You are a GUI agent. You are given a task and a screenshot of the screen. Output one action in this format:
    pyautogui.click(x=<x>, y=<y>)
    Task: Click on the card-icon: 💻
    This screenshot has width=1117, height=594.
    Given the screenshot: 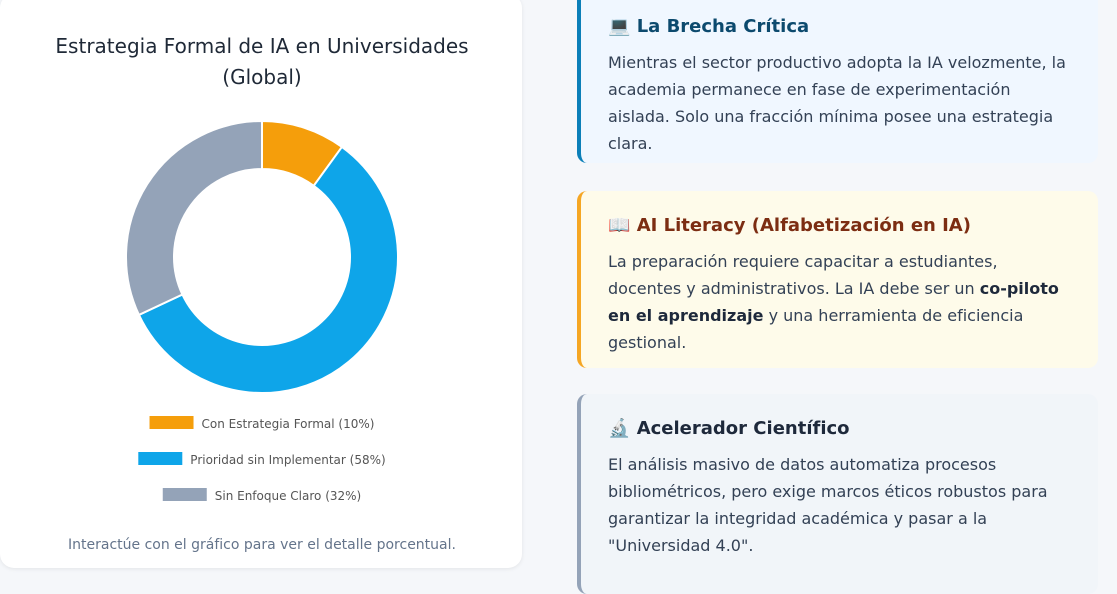 What is the action you would take?
    pyautogui.click(x=619, y=26)
    